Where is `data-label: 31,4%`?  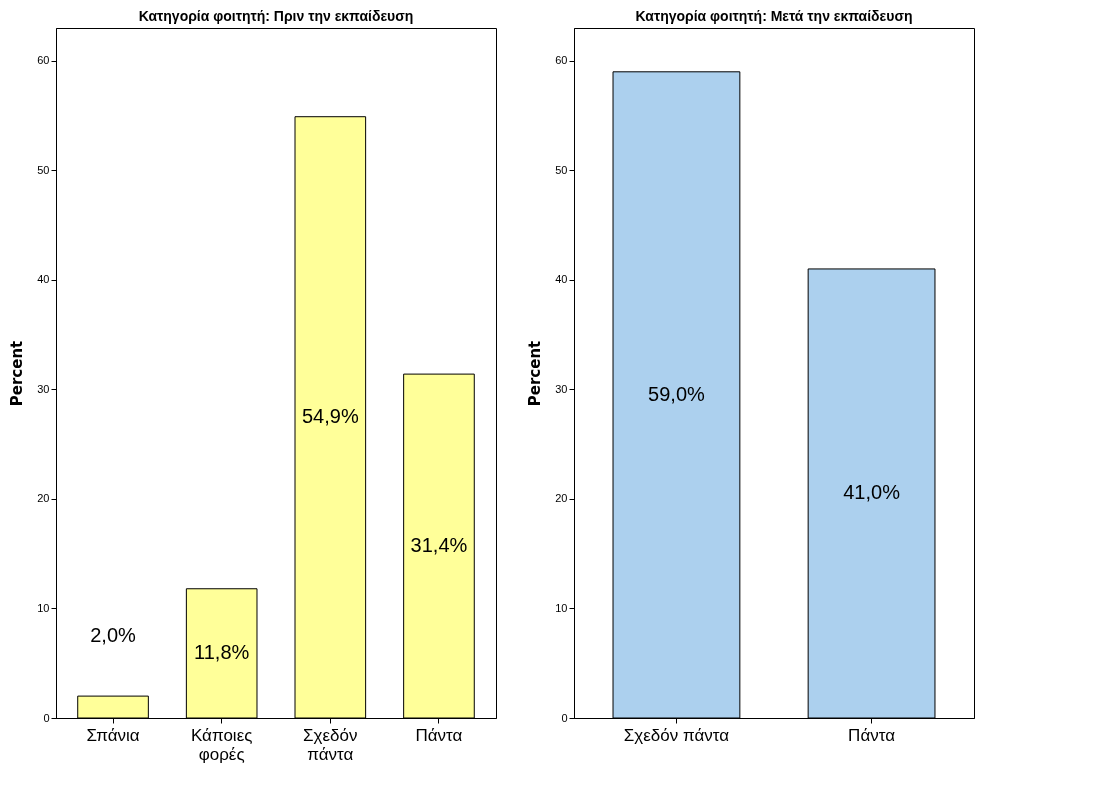
data-label: 31,4% is located at coordinates (439, 545).